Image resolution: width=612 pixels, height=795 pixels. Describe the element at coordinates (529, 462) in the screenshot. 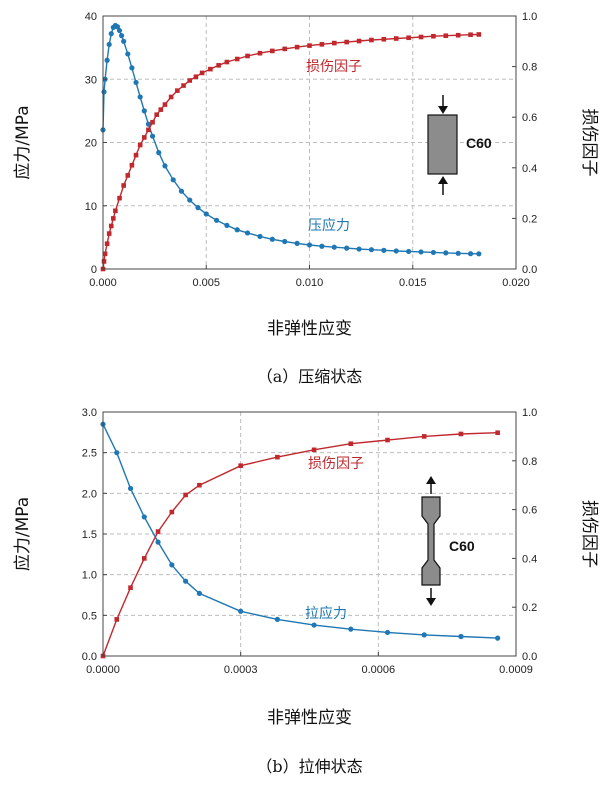

I see `y2-tick-label: 0.8` at that location.